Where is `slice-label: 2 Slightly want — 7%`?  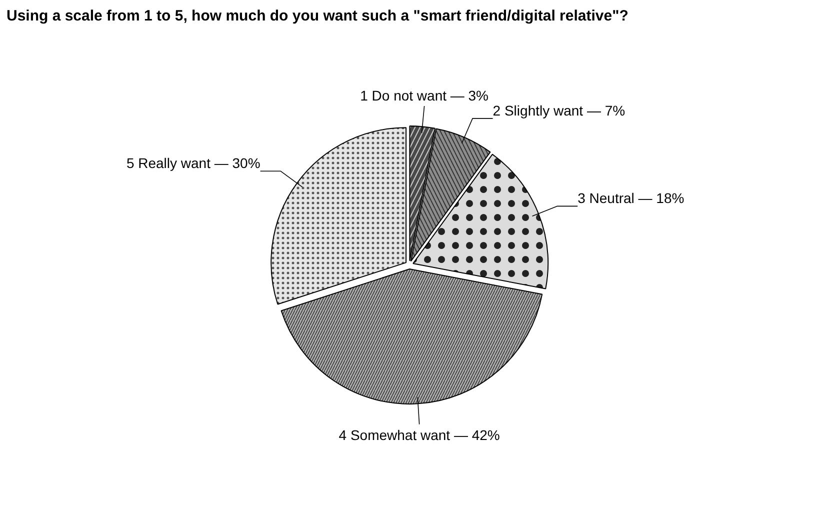 slice-label: 2 Slightly want — 7% is located at coordinates (559, 110).